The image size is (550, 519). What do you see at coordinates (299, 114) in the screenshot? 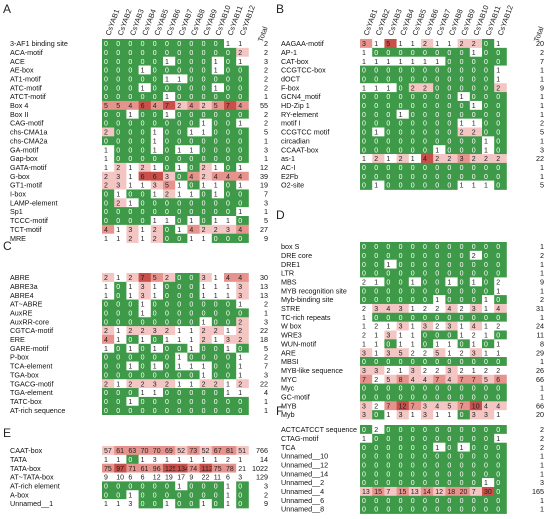
I see `row-label: RY-element` at bounding box center [299, 114].